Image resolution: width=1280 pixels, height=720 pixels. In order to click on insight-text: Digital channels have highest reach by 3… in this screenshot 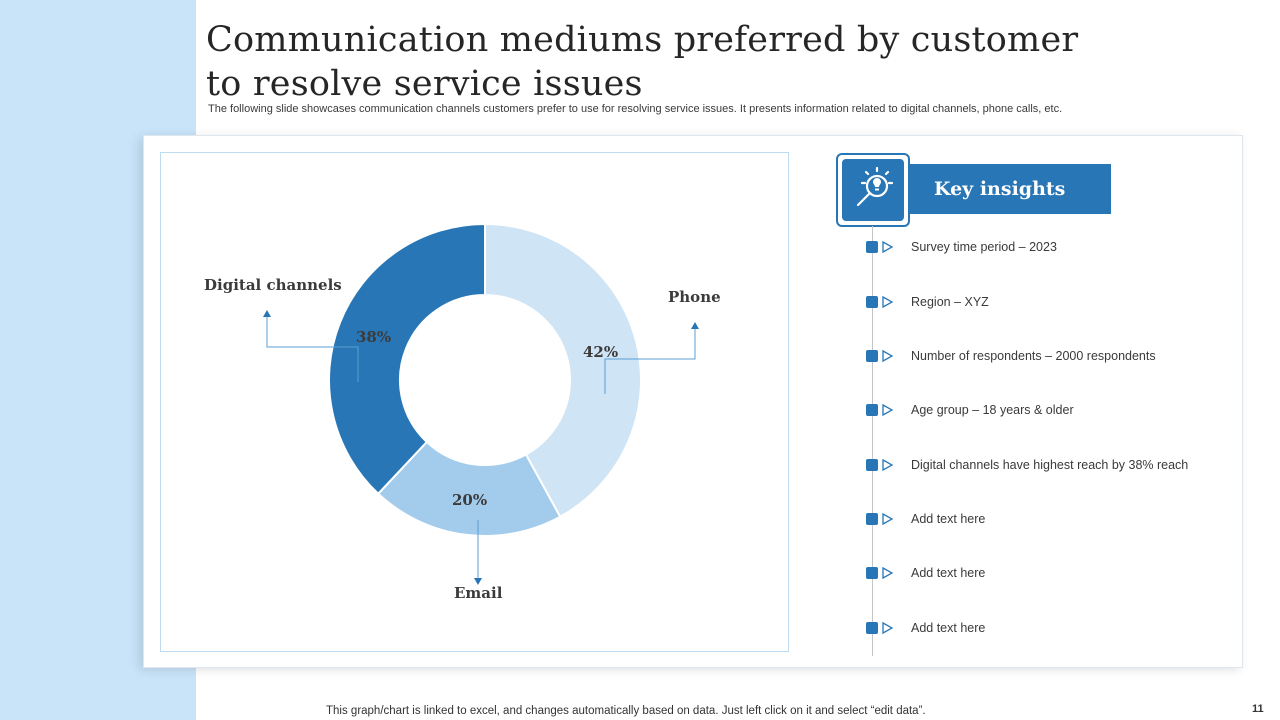, I will do `click(1050, 465)`.